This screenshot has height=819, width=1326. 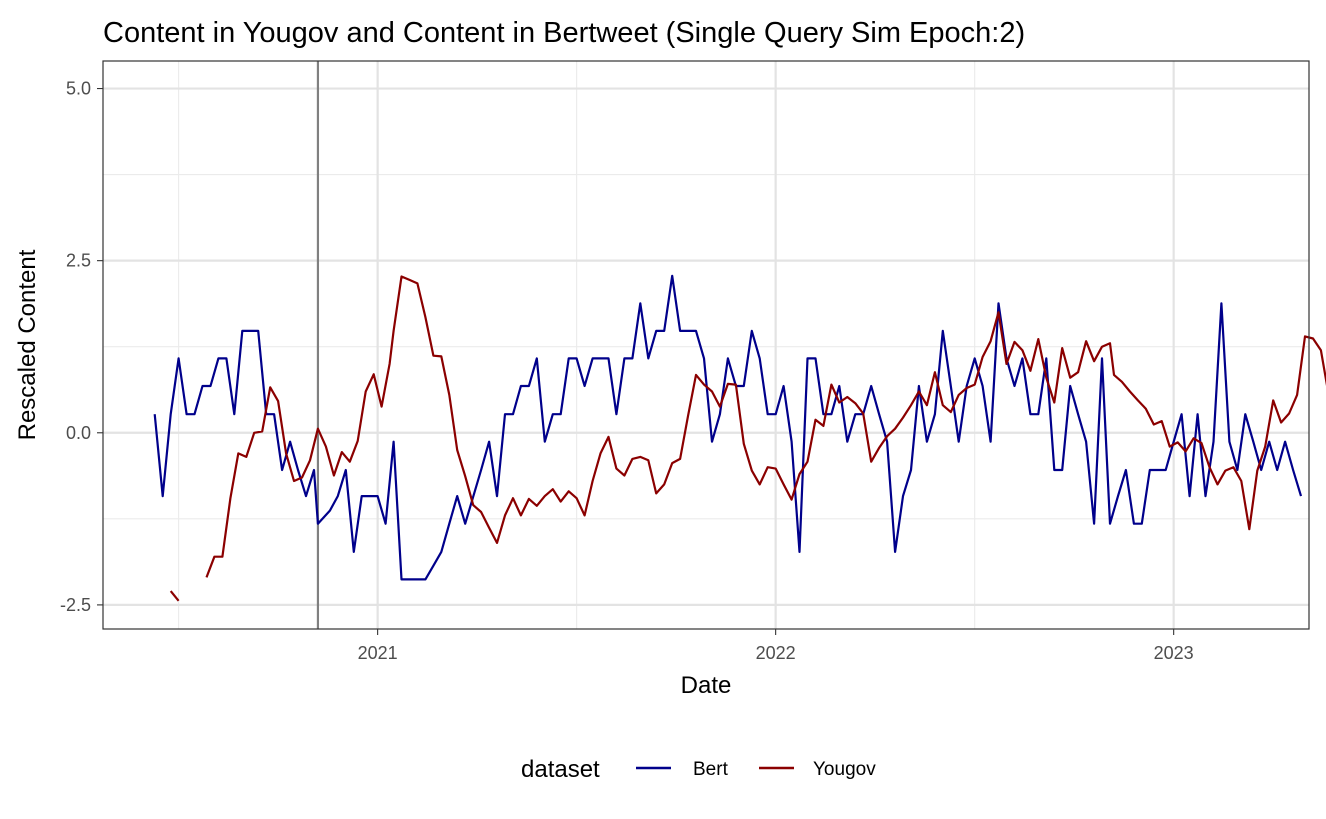 What do you see at coordinates (706, 685) in the screenshot?
I see `x-axis-title: Date` at bounding box center [706, 685].